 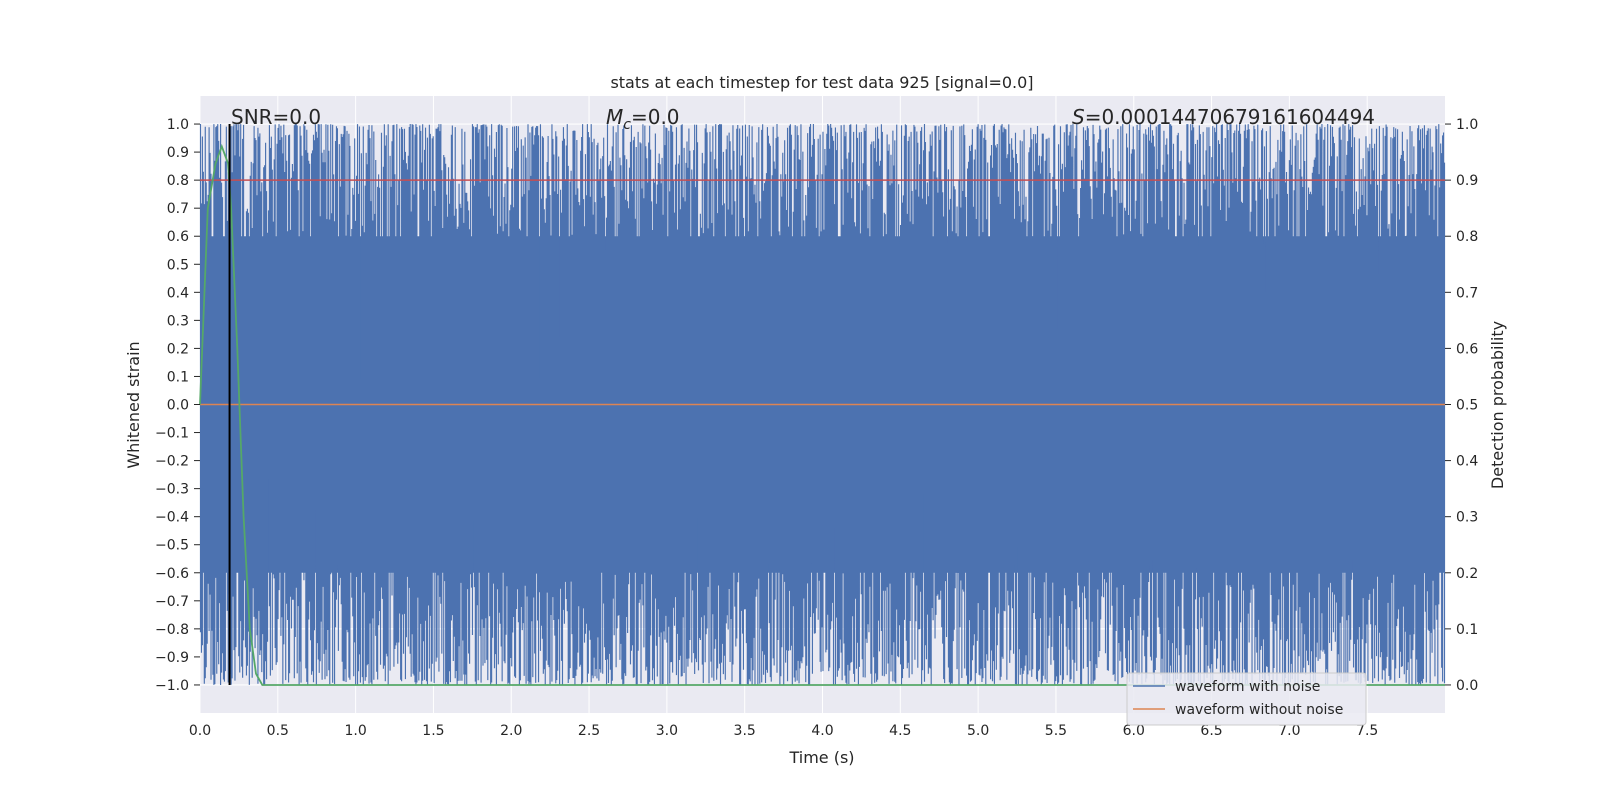 I want to click on y-left-tick-label: −0.9, so click(x=172, y=658).